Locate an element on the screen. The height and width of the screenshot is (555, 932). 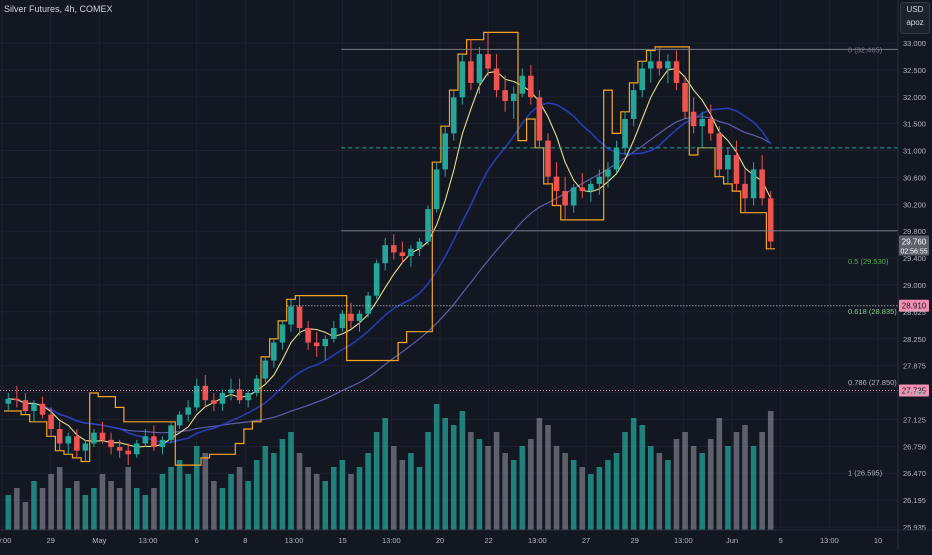
price-tick-label: 32.500 is located at coordinates (914, 70).